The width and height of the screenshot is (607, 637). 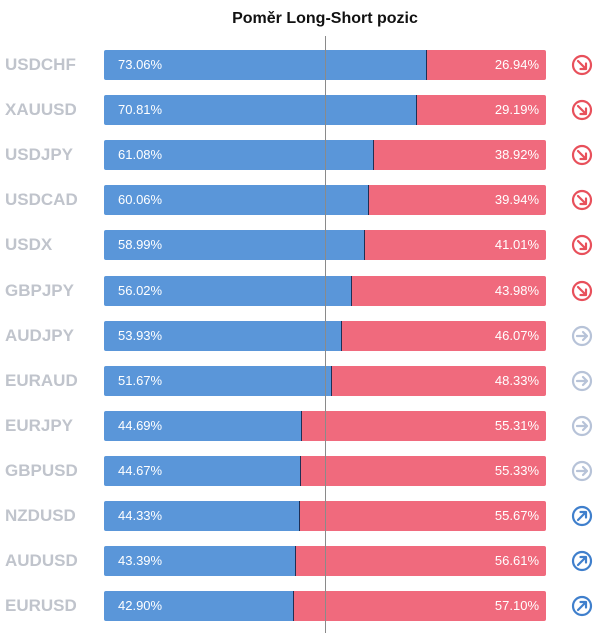 What do you see at coordinates (41, 200) in the screenshot?
I see `symbol-label: USDCAD` at bounding box center [41, 200].